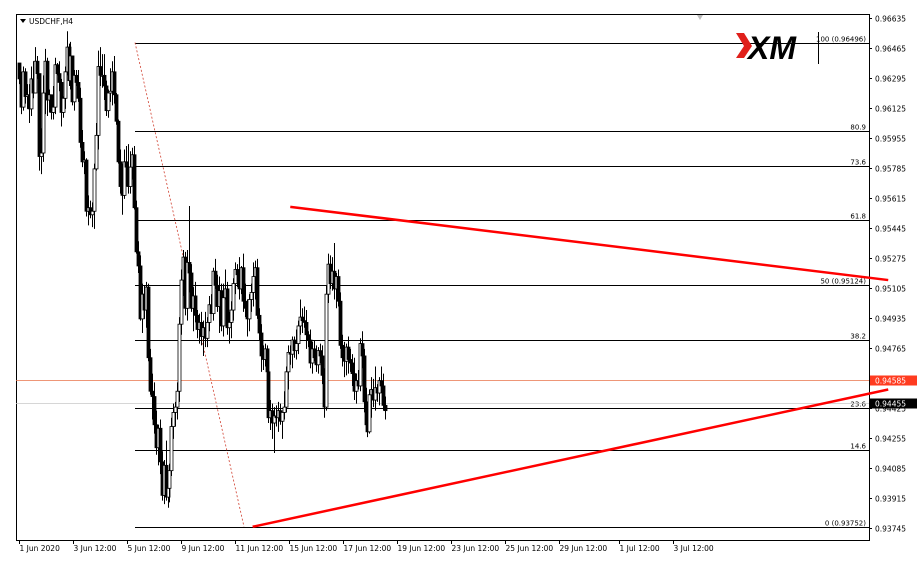 The image size is (918, 562). Describe the element at coordinates (890, 19) in the screenshot. I see `y-tick-label: 0.96635` at that location.